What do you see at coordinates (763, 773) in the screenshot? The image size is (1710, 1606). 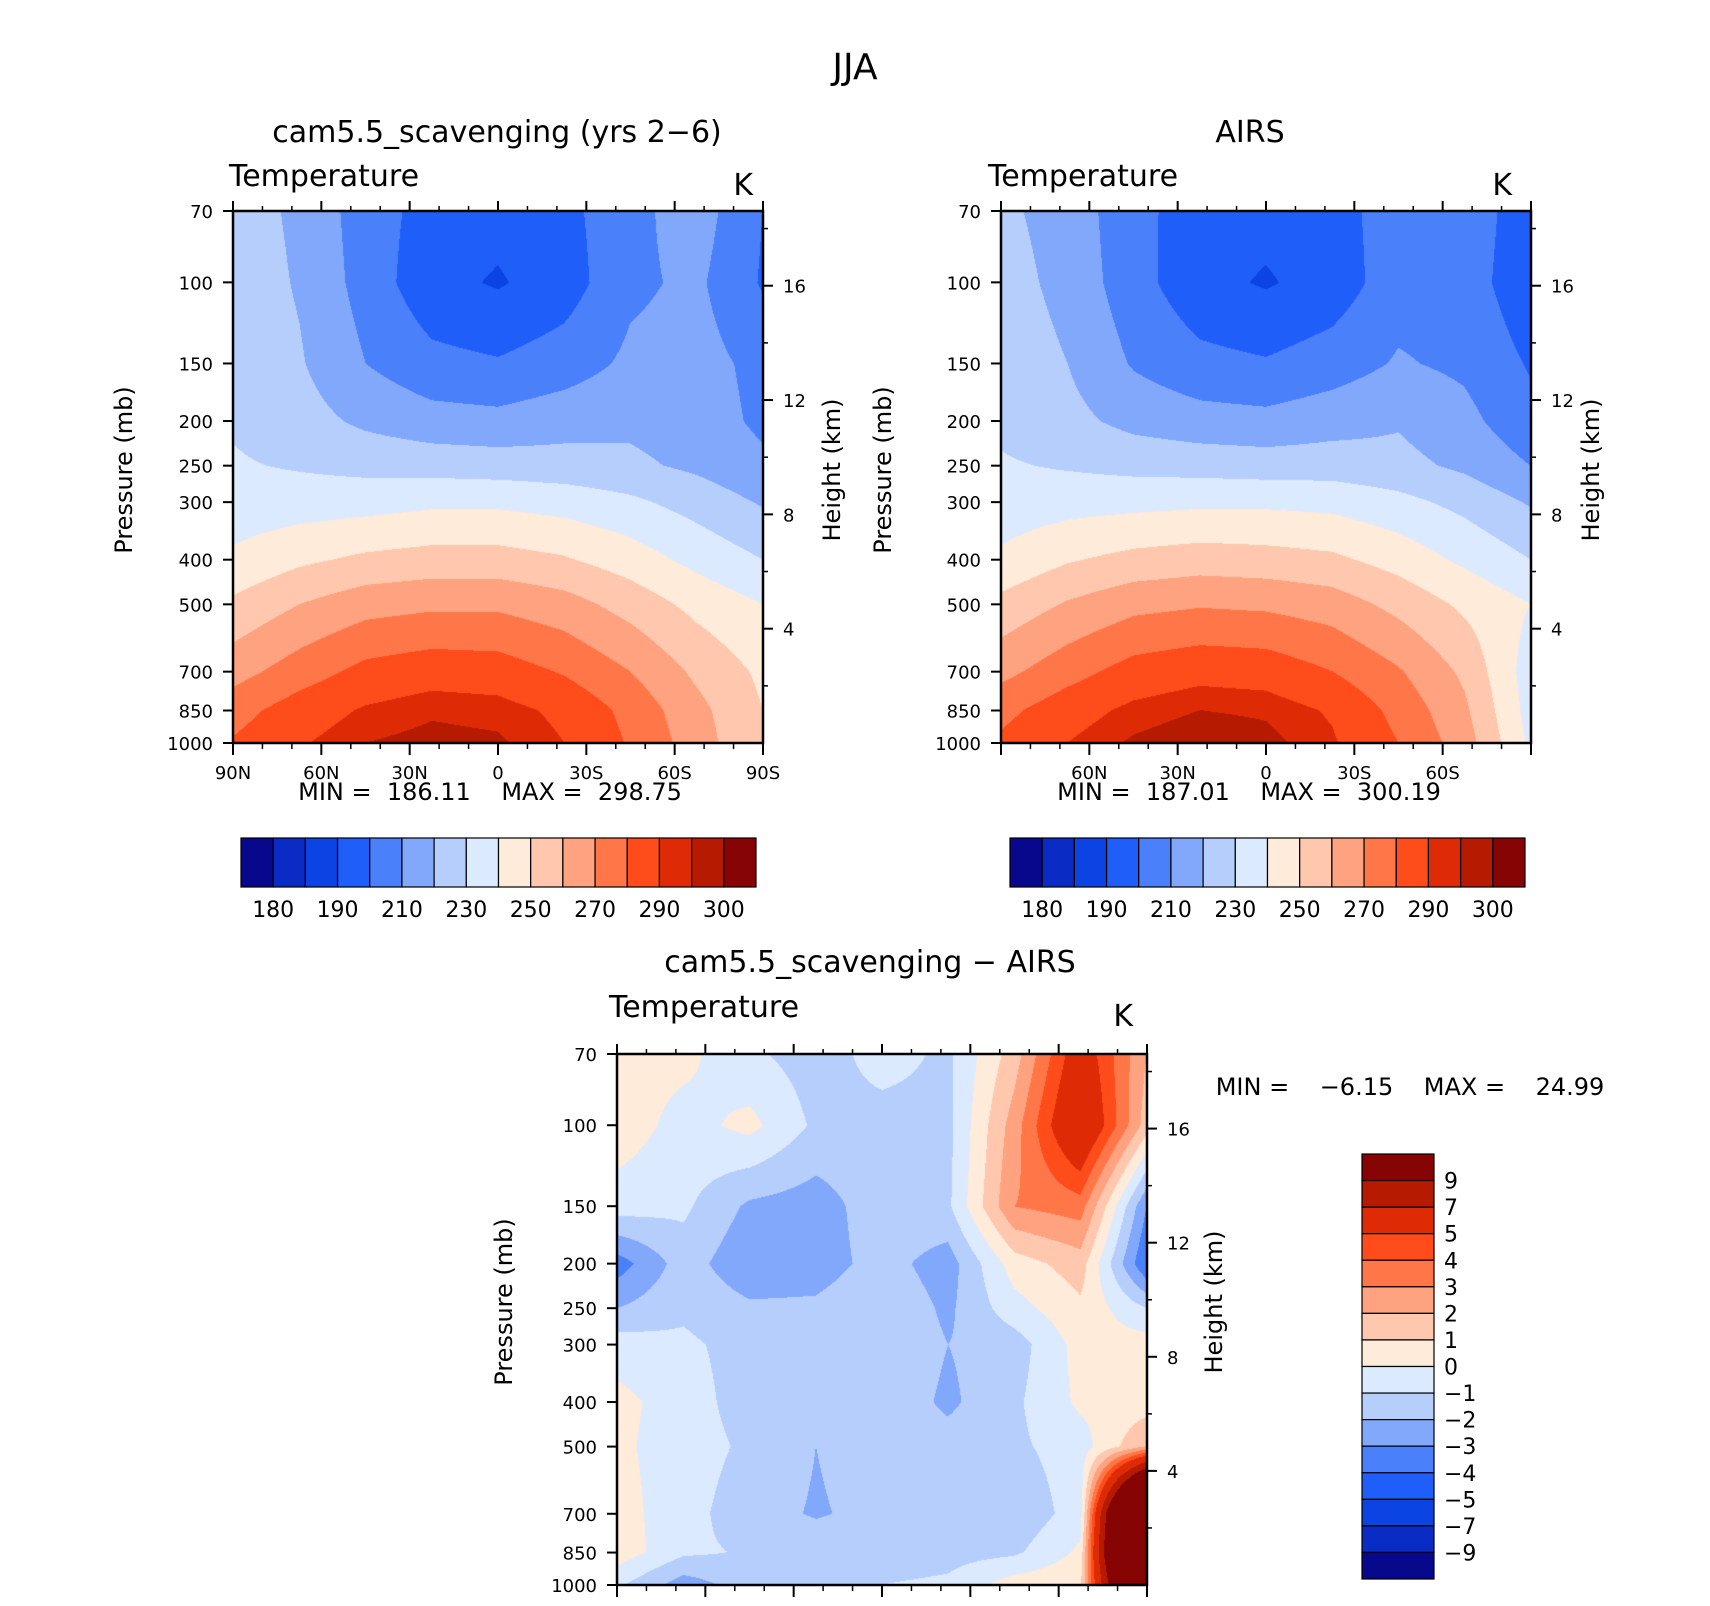 I see `x-tick-label: 90S` at bounding box center [763, 773].